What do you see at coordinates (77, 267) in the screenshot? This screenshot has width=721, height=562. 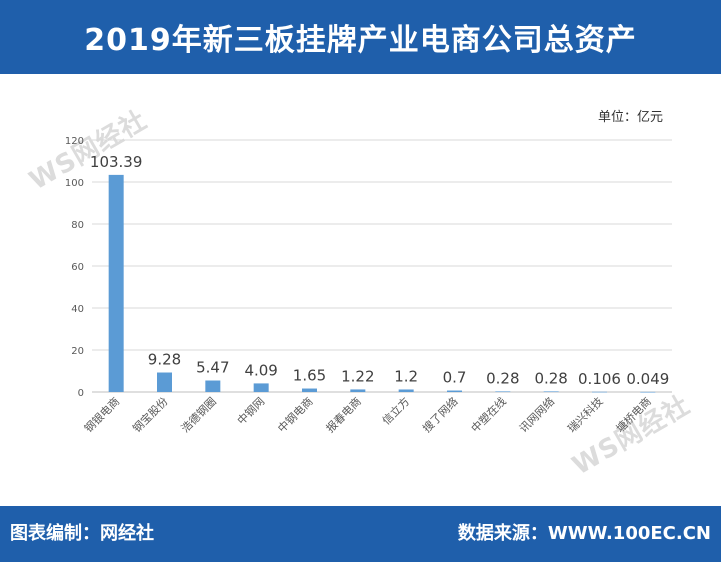 I see `y-tick-label-3: 60` at bounding box center [77, 267].